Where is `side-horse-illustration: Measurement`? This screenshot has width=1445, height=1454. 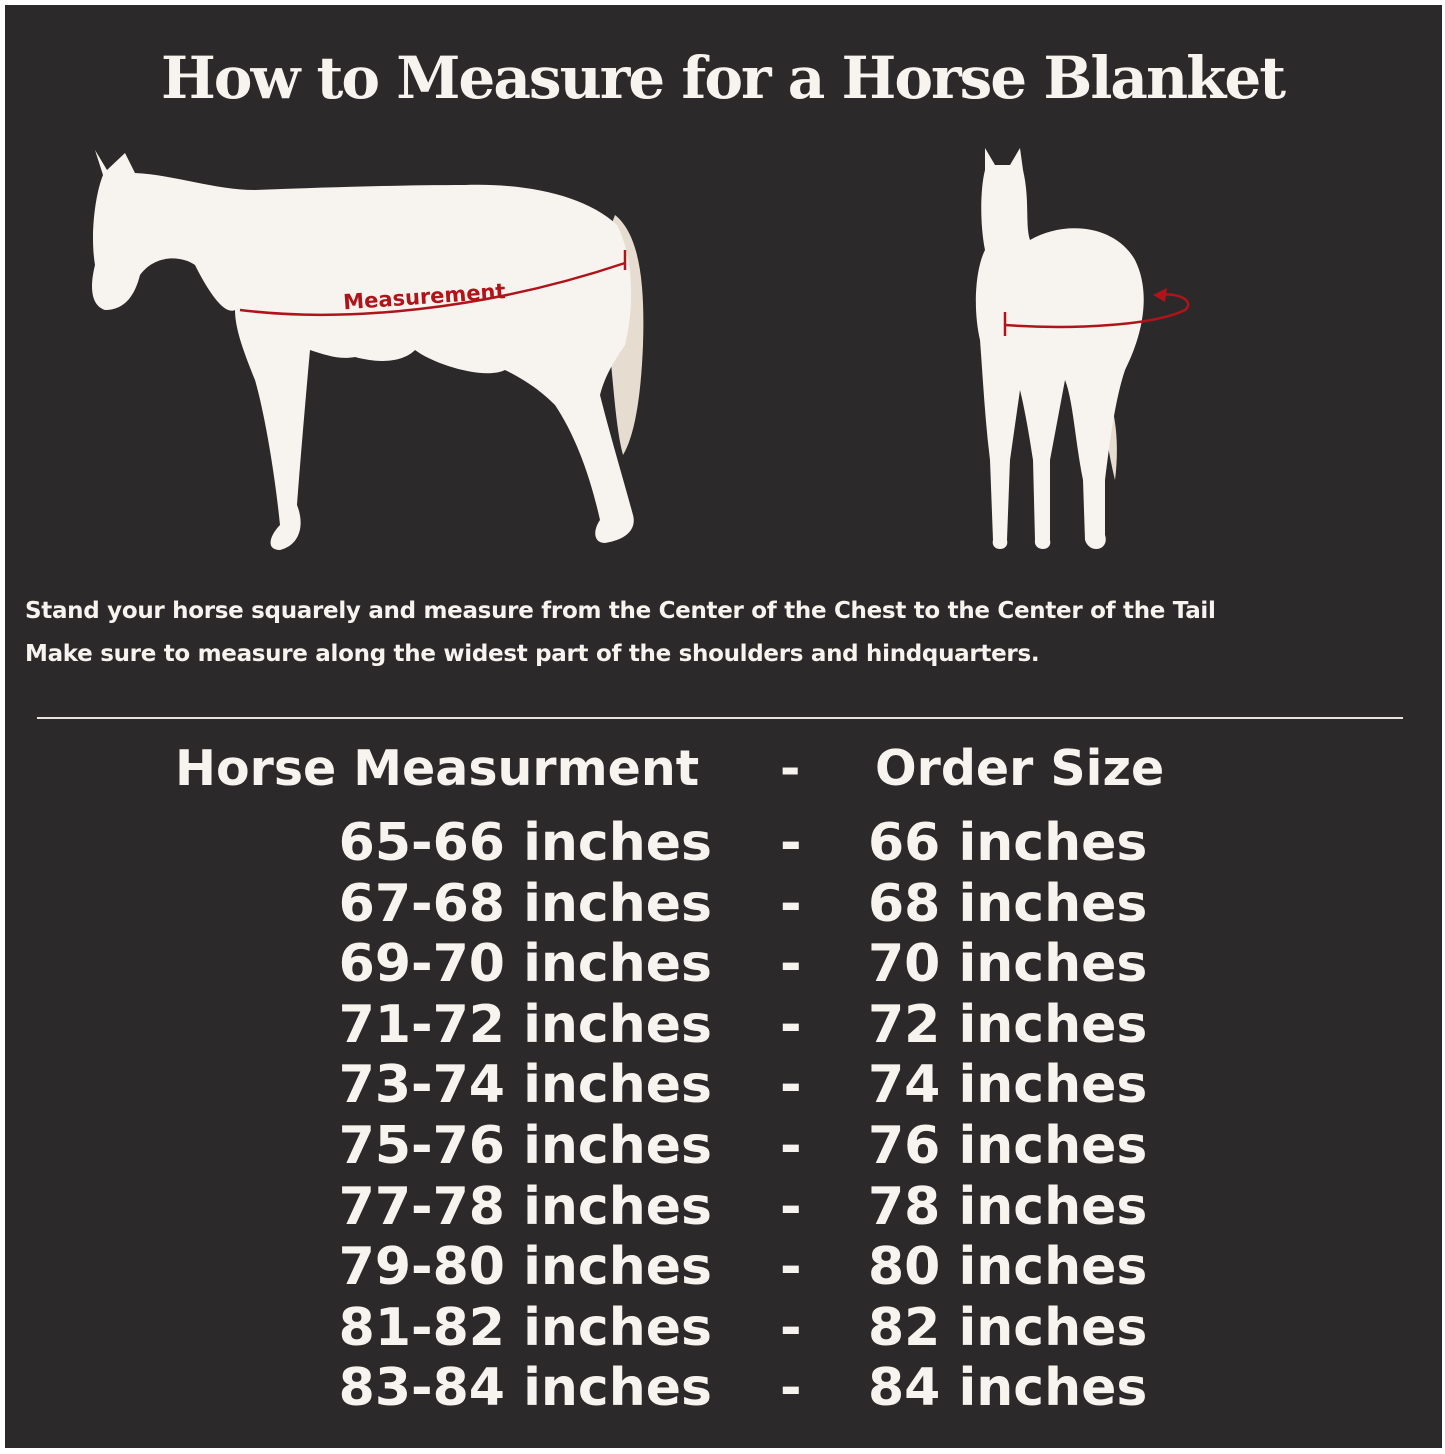
side-horse-illustration: Measurement is located at coordinates (368, 350).